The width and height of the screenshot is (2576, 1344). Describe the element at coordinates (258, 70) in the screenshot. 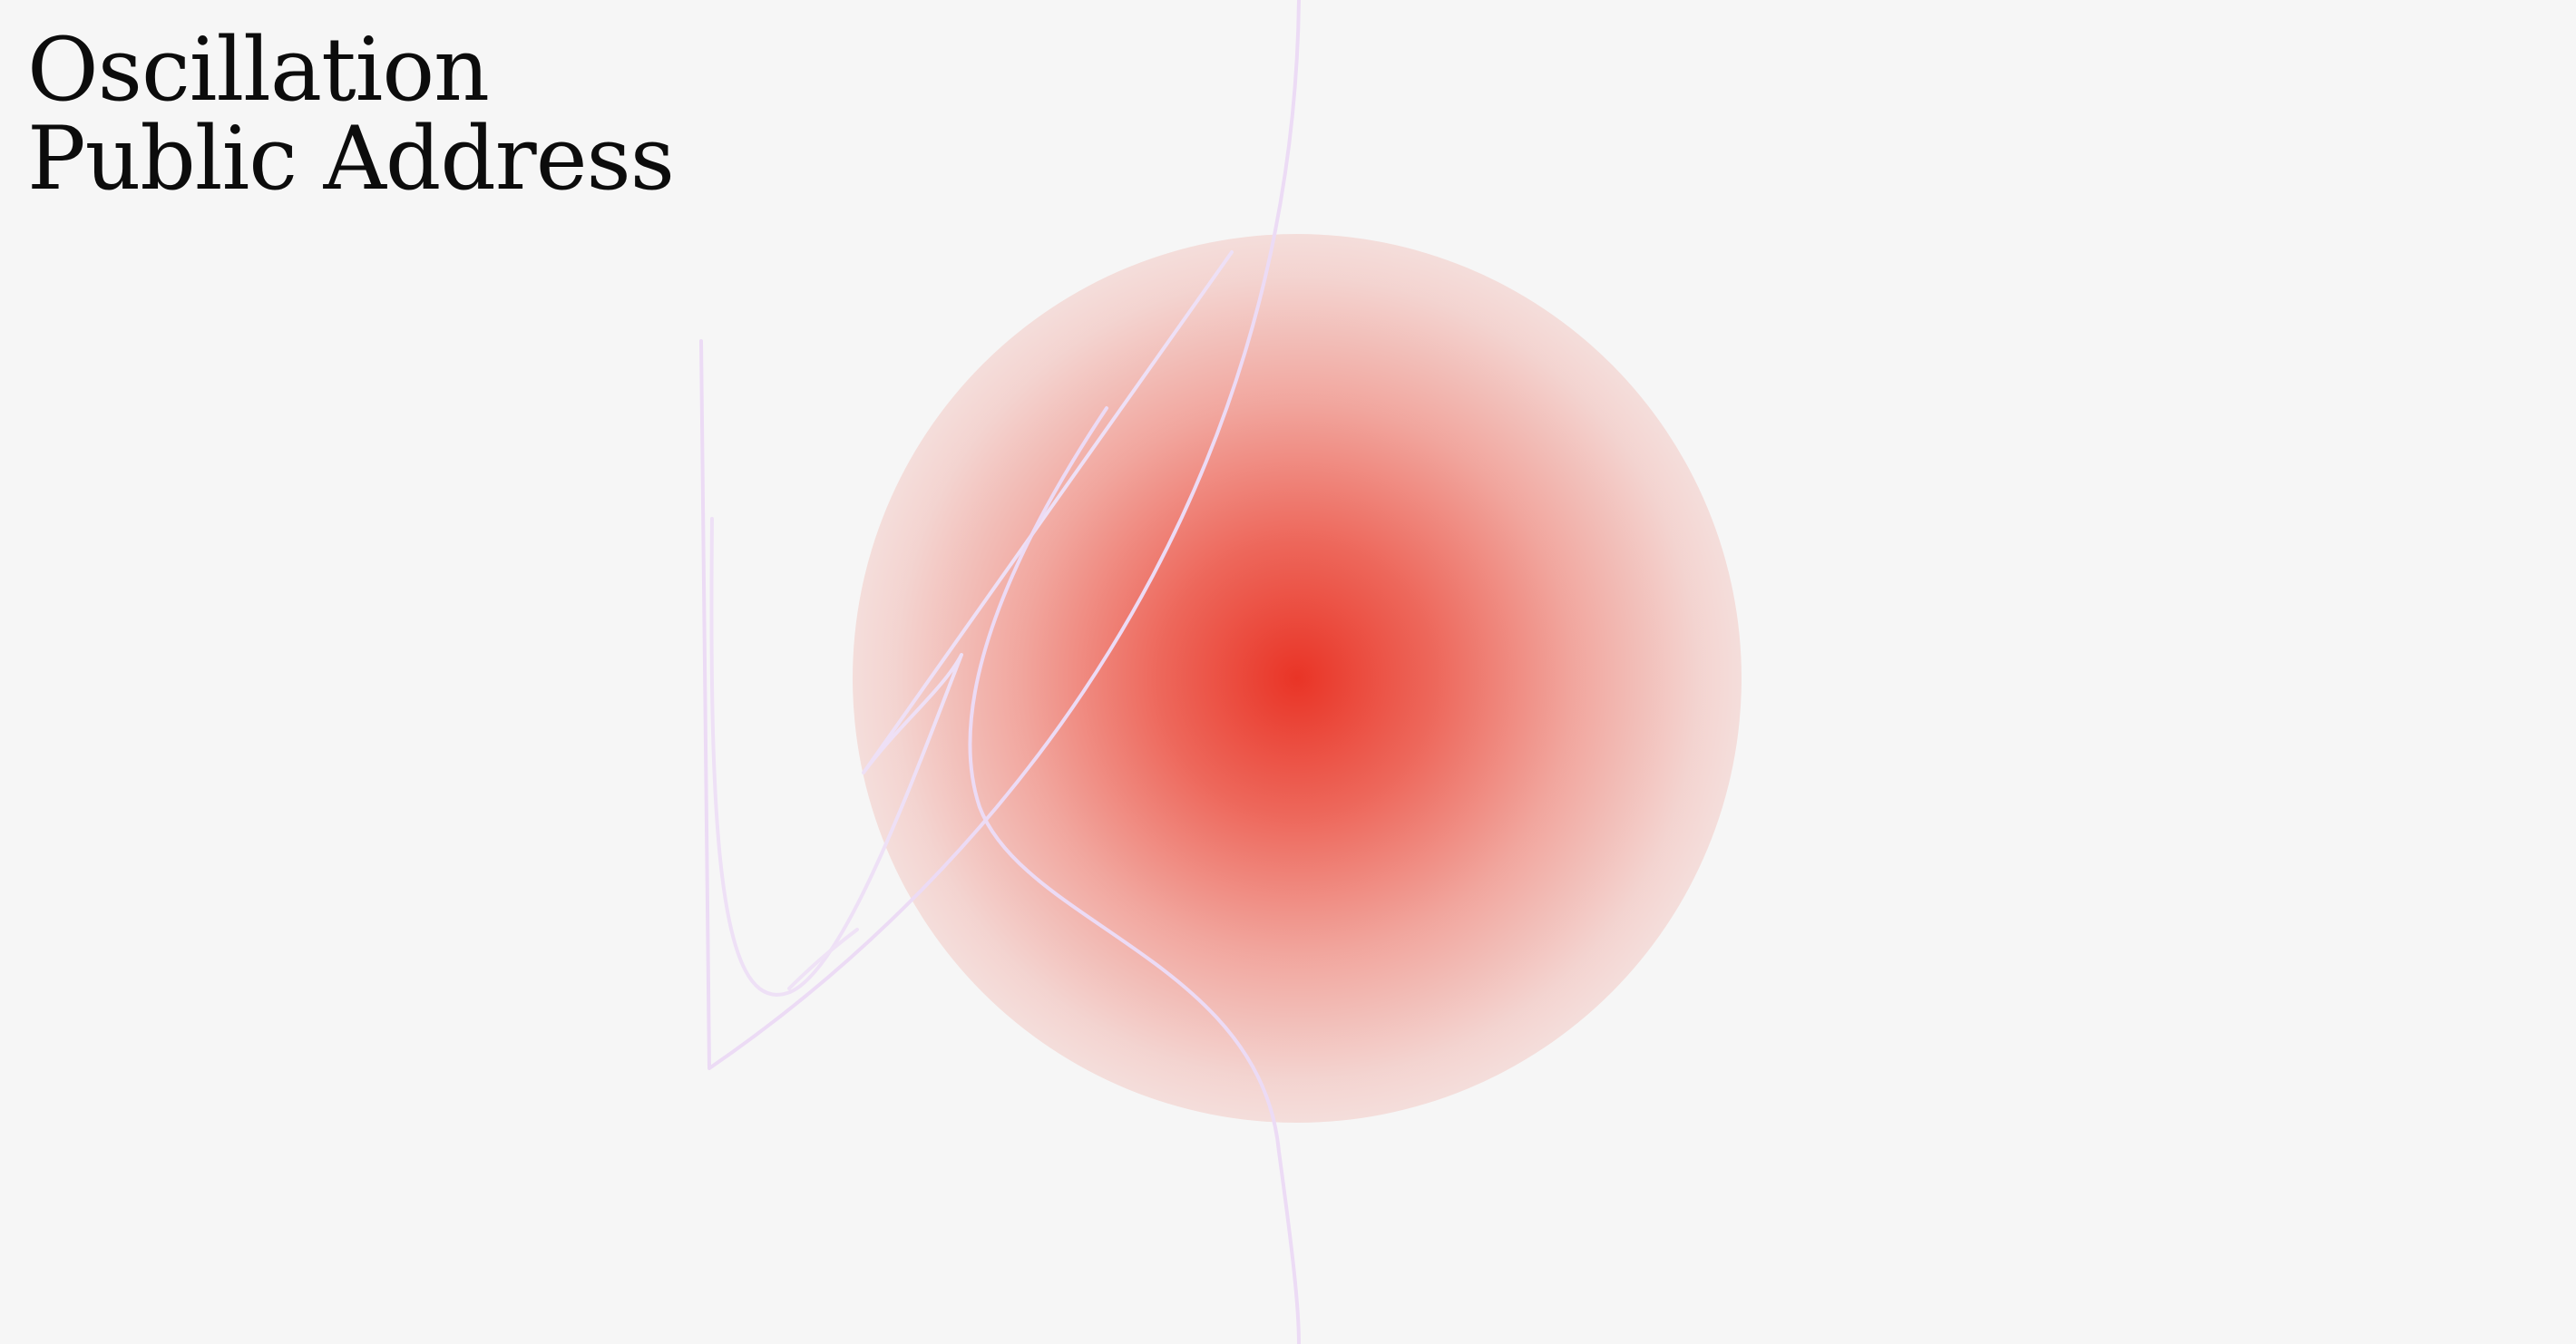

I see `site-title-line-1: Oscillation` at that location.